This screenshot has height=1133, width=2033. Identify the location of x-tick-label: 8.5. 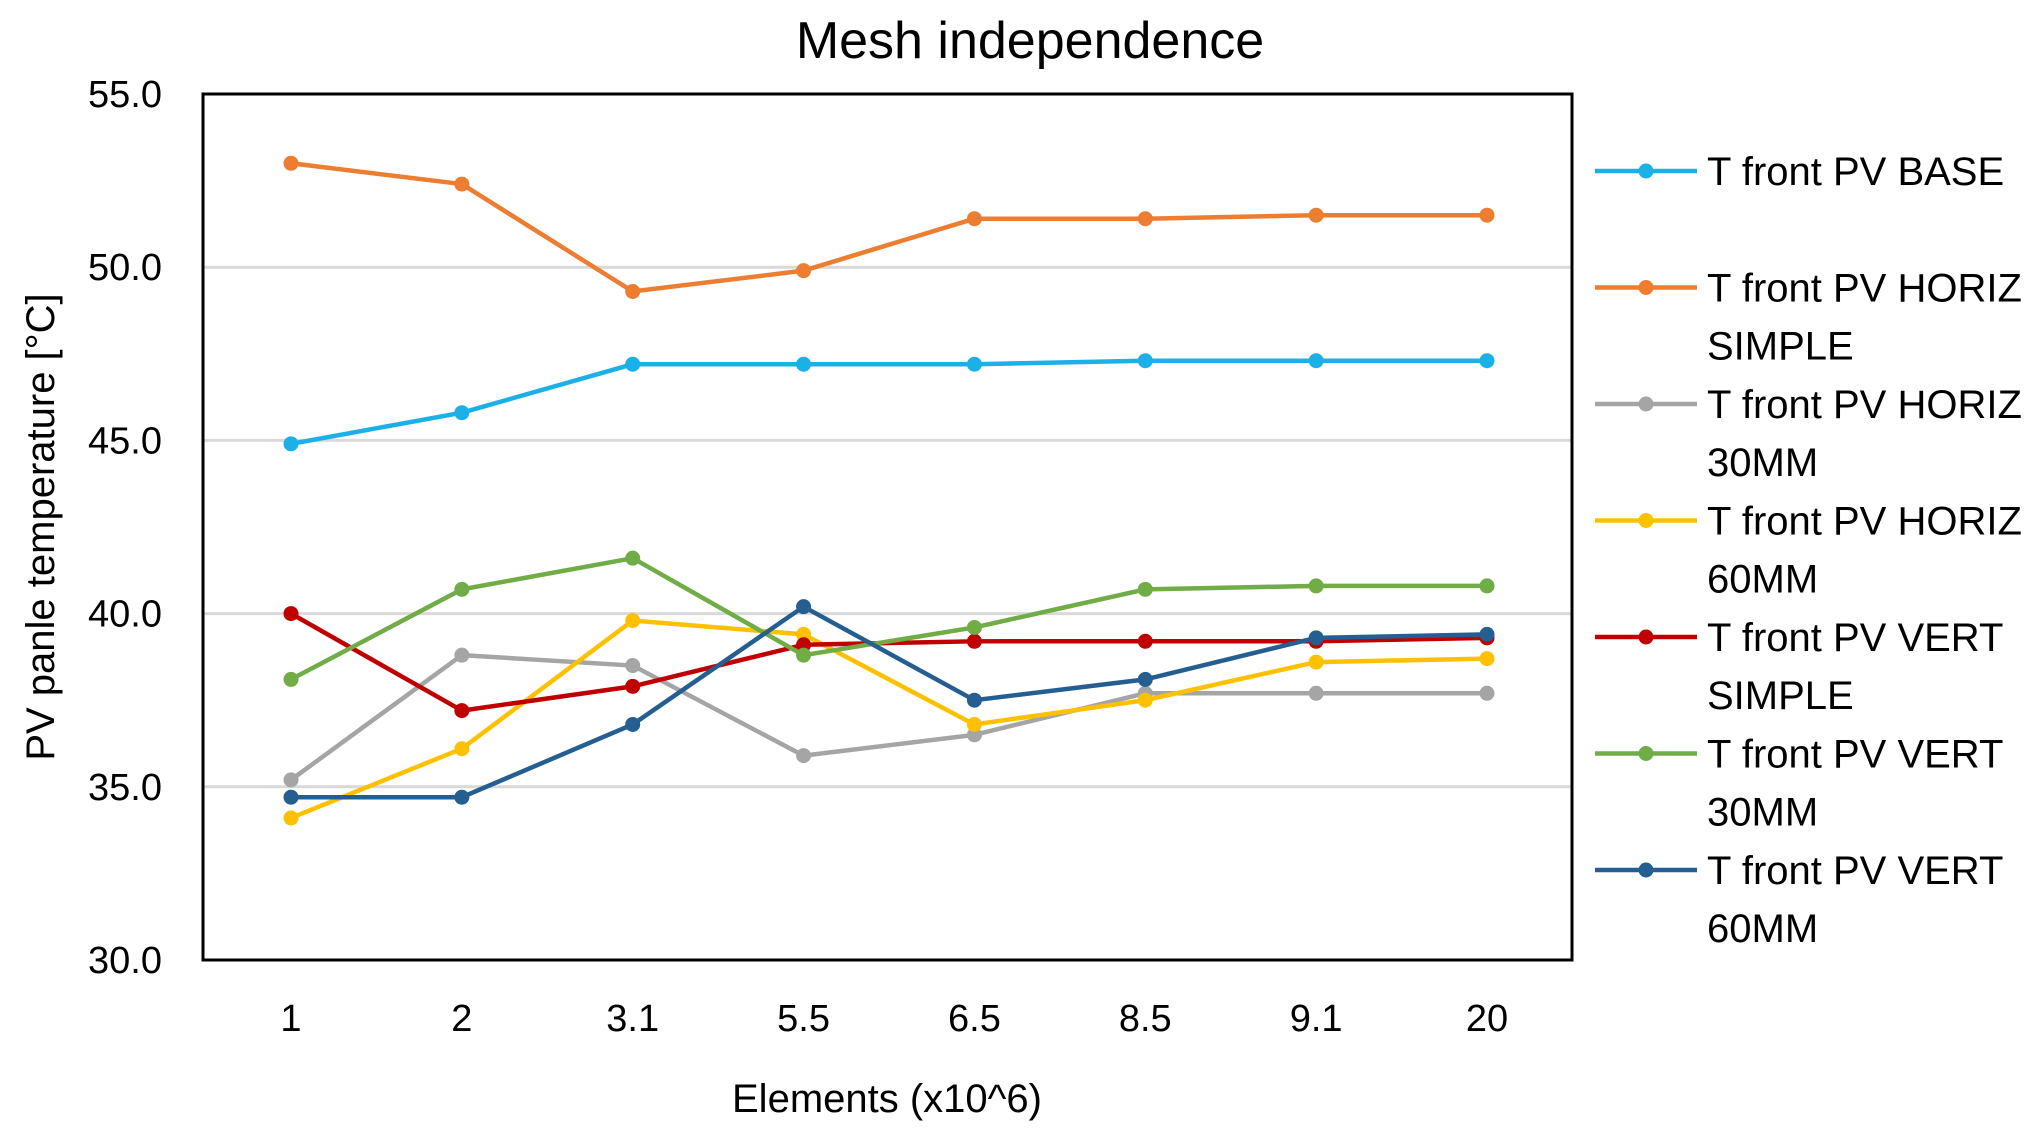
(1145, 1019).